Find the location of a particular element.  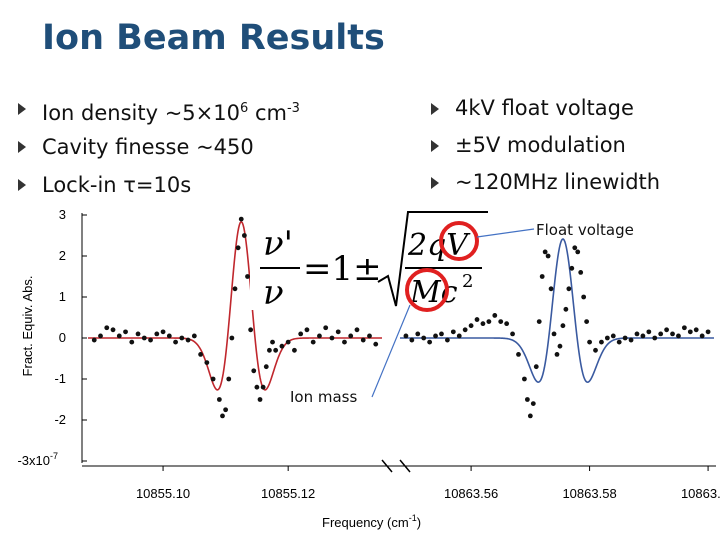

x-axis-label: Frequency (cm-1) is located at coordinates (371, 521).